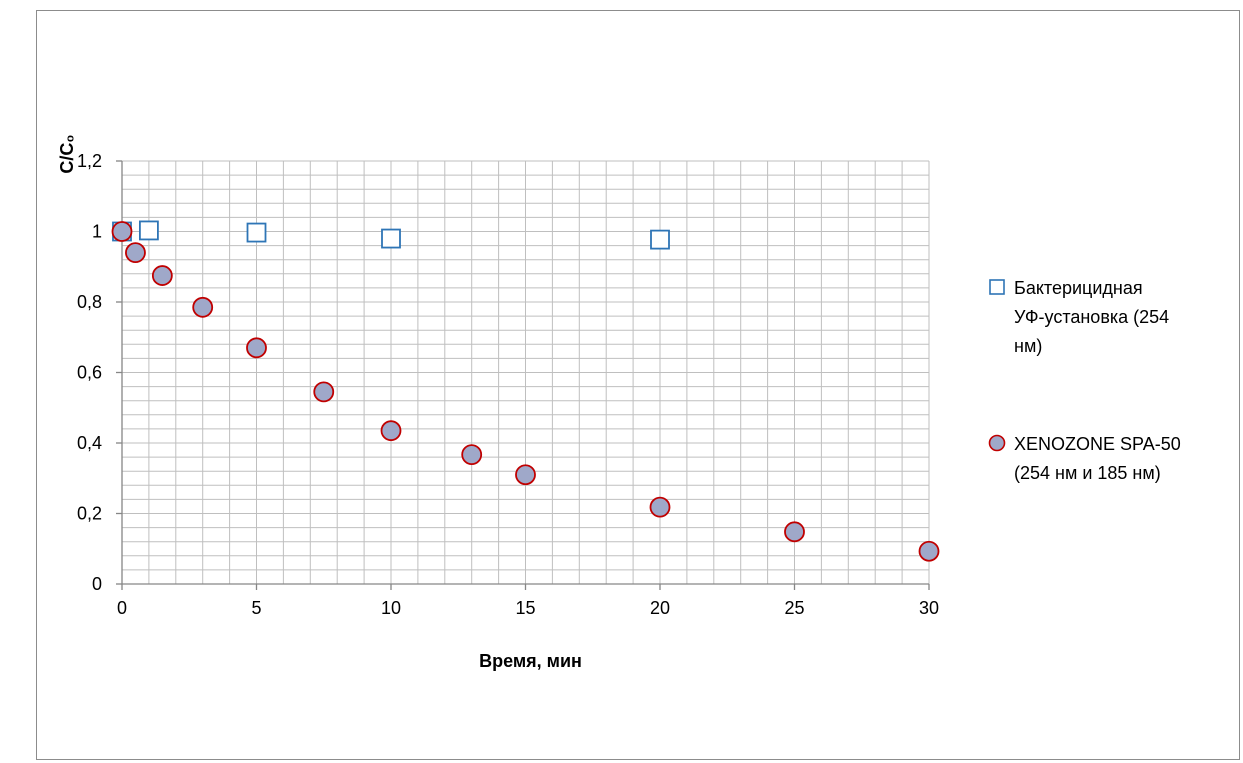 Image resolution: width=1243 pixels, height=763 pixels. Describe the element at coordinates (89, 373) in the screenshot. I see `y-tick-label: 0,6` at that location.